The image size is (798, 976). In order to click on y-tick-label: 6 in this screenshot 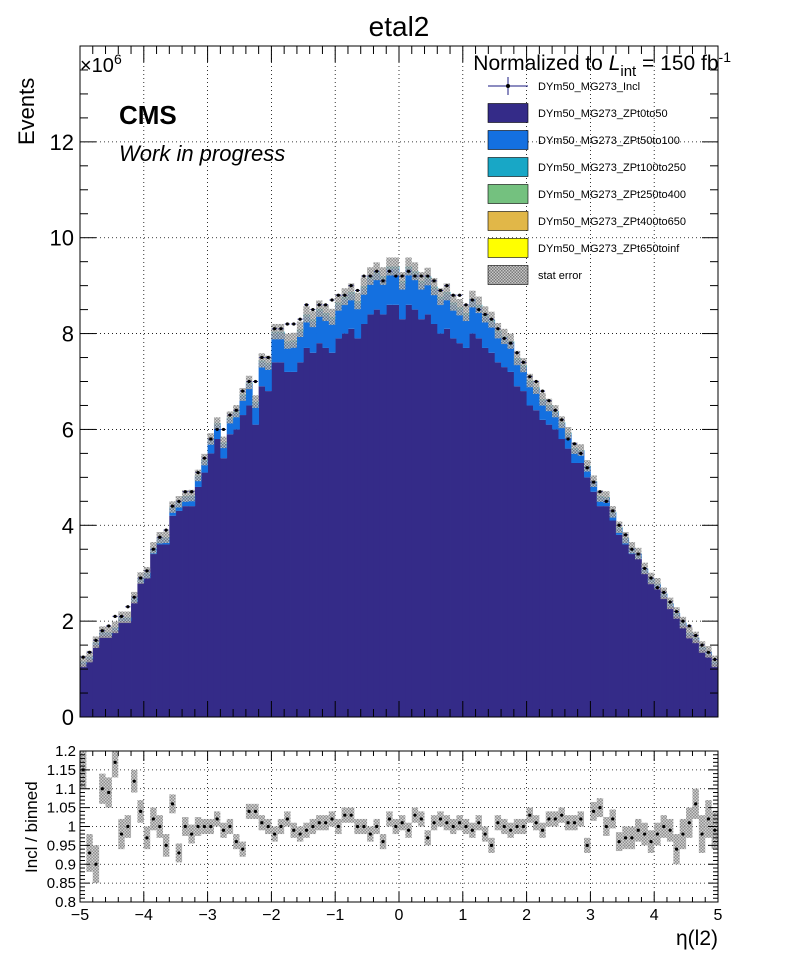, I will do `click(68, 429)`.